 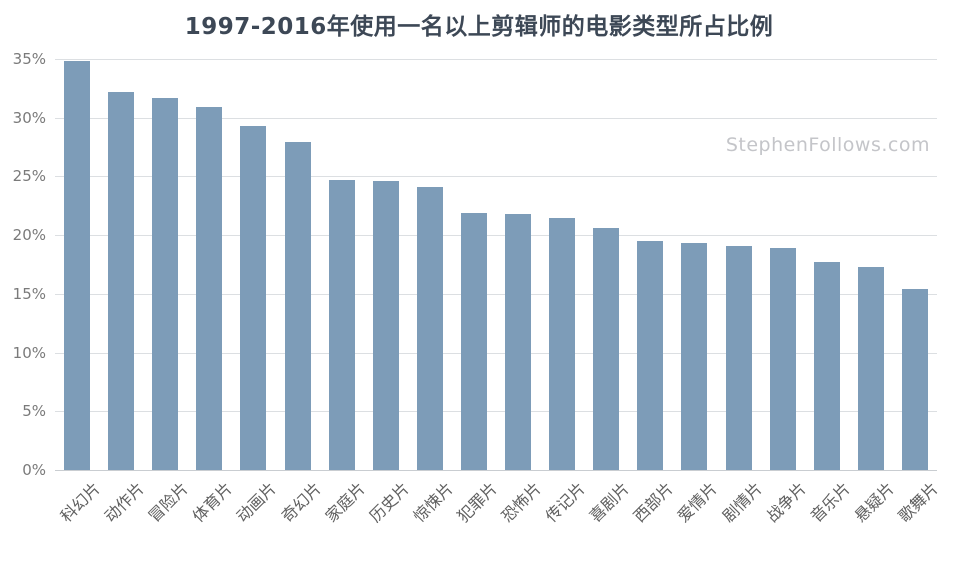 I want to click on x-category-label-9: 惊悚片, so click(x=433, y=502).